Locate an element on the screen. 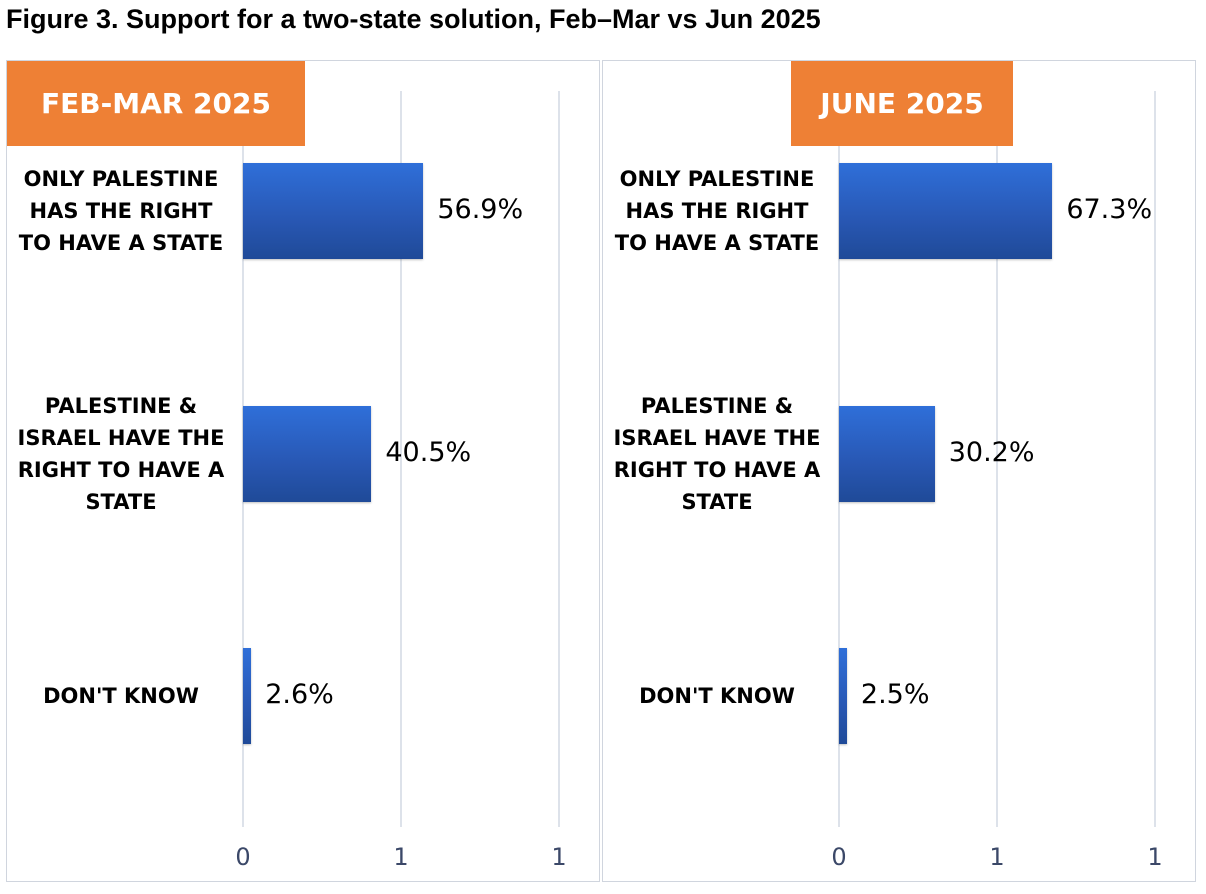 This screenshot has height=894, width=1206. data-label: 40.5% is located at coordinates (428, 452).